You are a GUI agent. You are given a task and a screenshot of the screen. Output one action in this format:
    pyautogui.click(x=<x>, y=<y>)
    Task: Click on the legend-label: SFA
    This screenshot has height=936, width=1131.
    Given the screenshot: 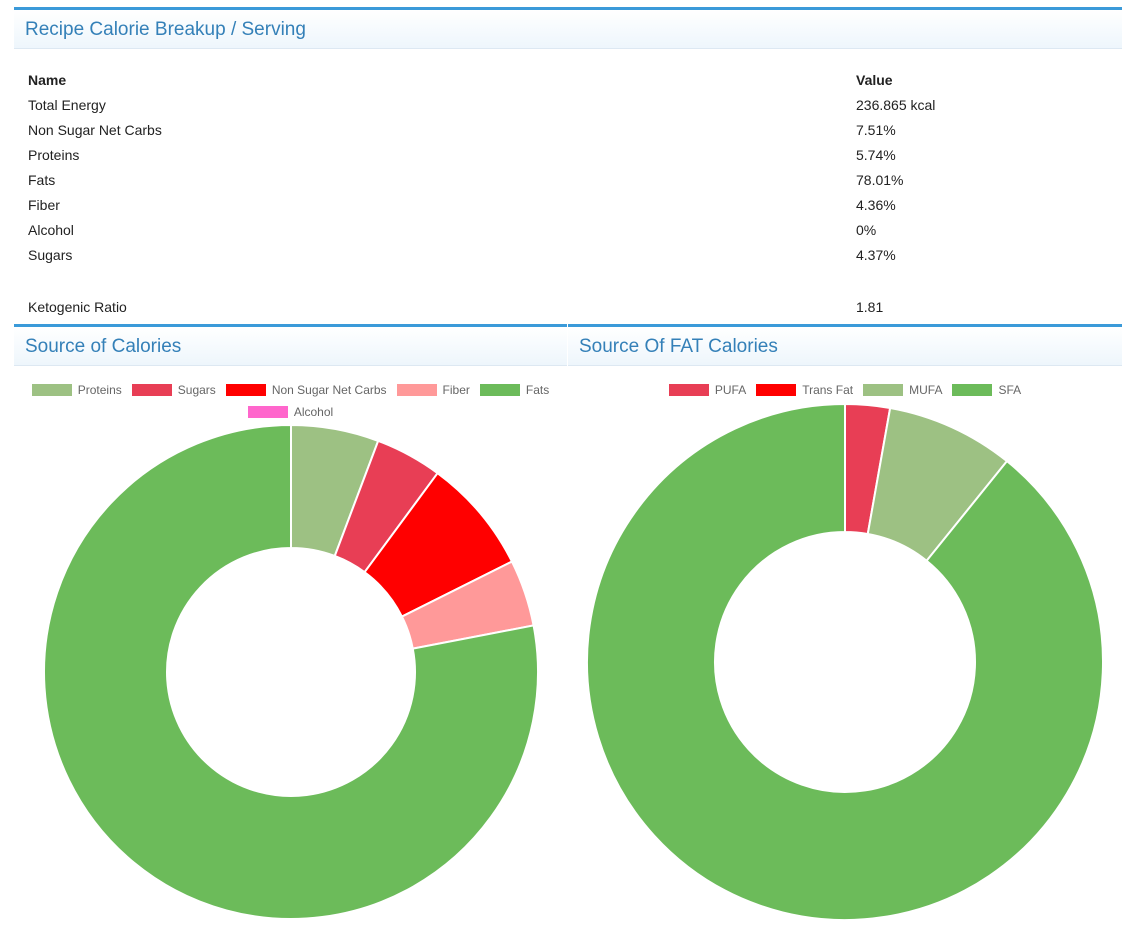 What is the action you would take?
    pyautogui.click(x=1010, y=390)
    